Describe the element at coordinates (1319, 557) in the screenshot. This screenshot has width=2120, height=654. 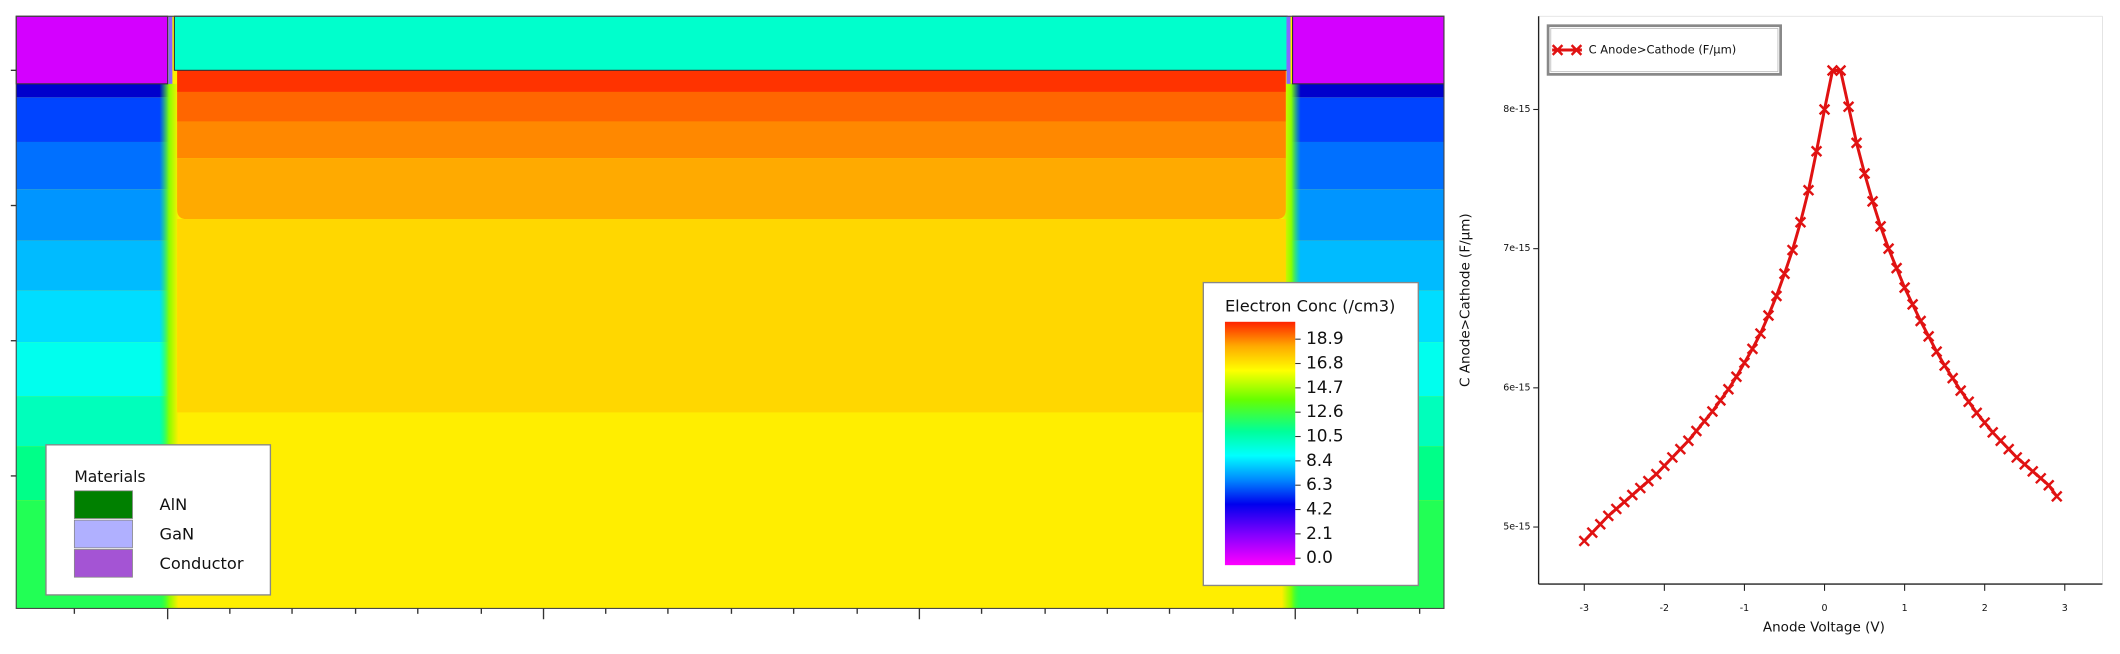
I see `colorbar-tick-label: 0.0` at that location.